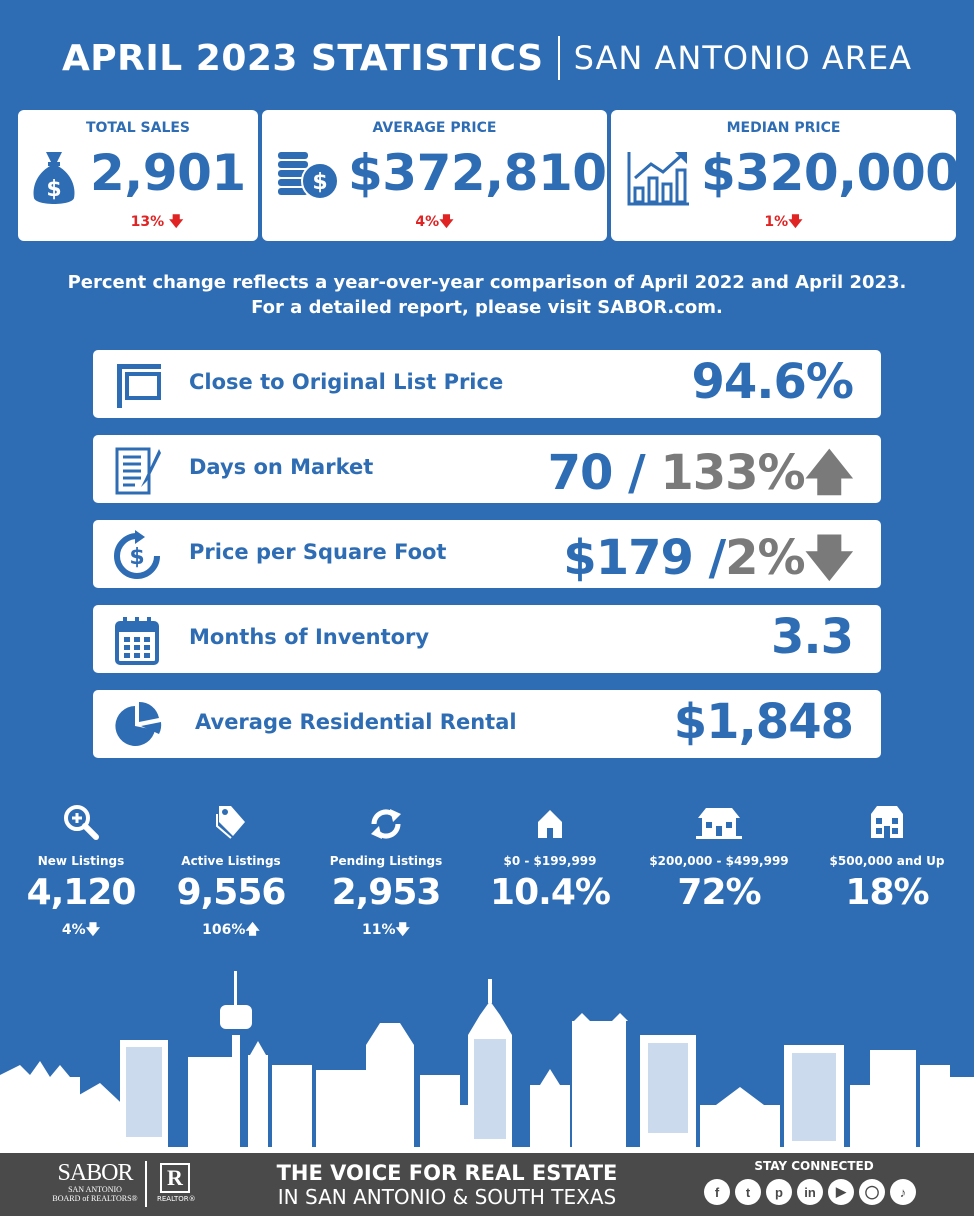 The width and height of the screenshot is (974, 1216). What do you see at coordinates (309, 637) in the screenshot?
I see `row-label: Months of Inventory` at bounding box center [309, 637].